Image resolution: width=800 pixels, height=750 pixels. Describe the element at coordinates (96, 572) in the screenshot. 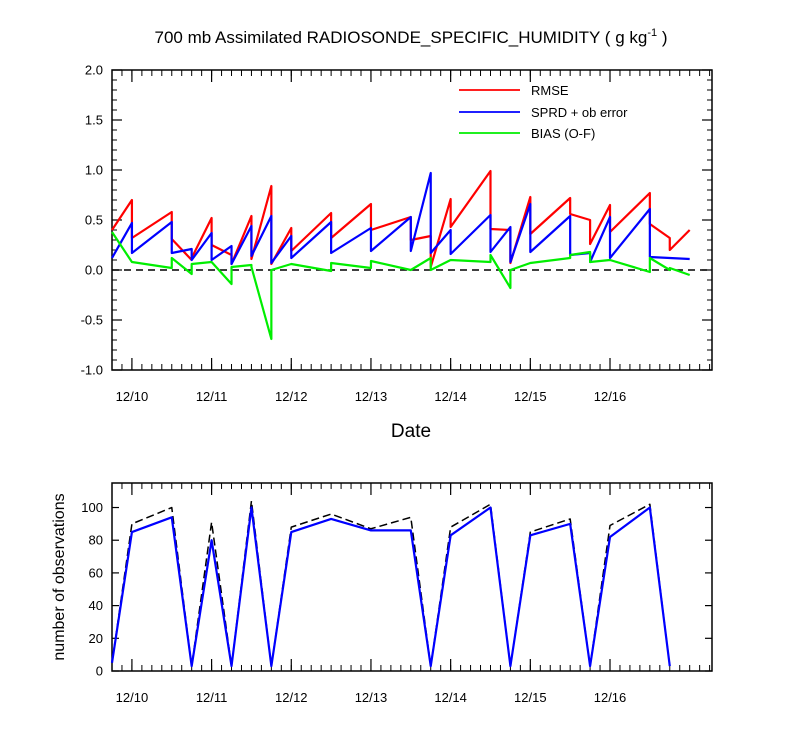

I see `bottom-y-tick-label: 60` at that location.